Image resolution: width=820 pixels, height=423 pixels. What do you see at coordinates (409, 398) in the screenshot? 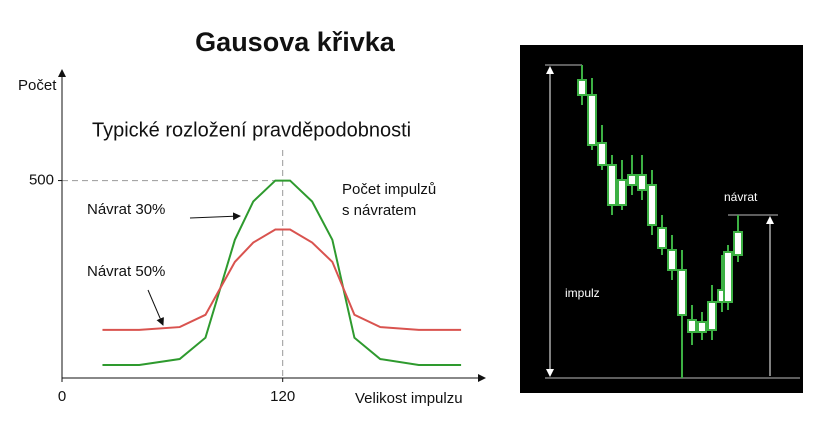
I see `x-axis-label: Velikost impulzu` at bounding box center [409, 398].